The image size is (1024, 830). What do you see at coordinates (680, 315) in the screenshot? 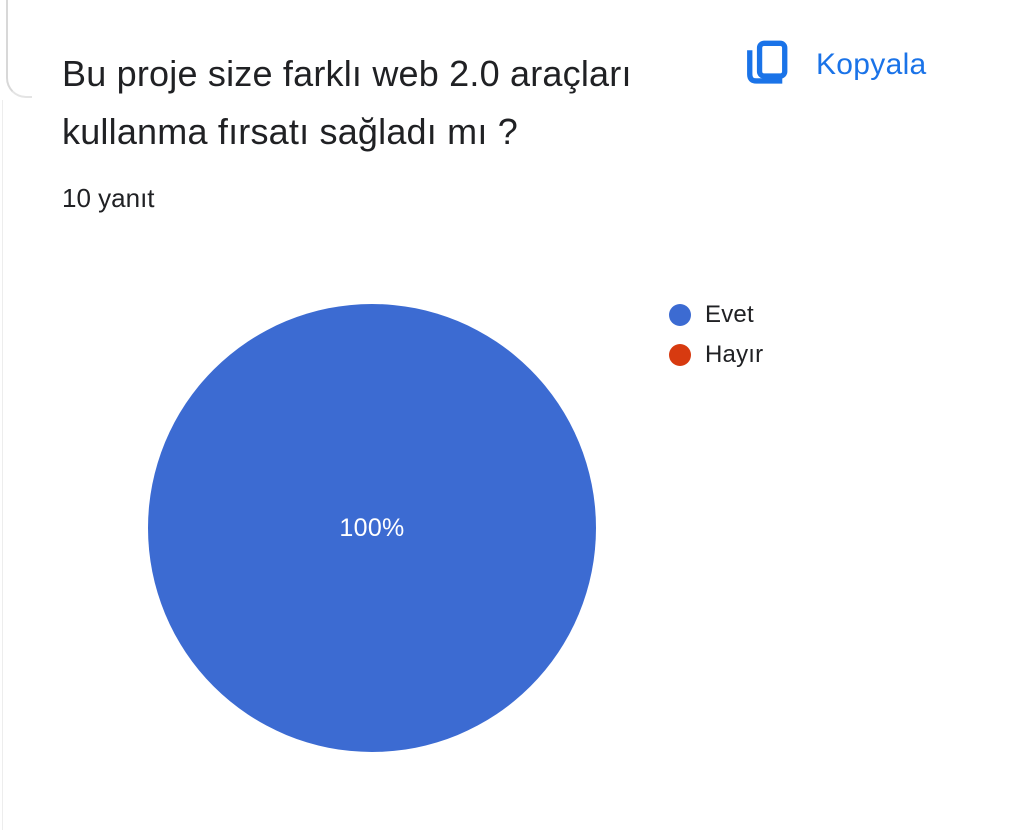
I see `legend-dot-evet` at bounding box center [680, 315].